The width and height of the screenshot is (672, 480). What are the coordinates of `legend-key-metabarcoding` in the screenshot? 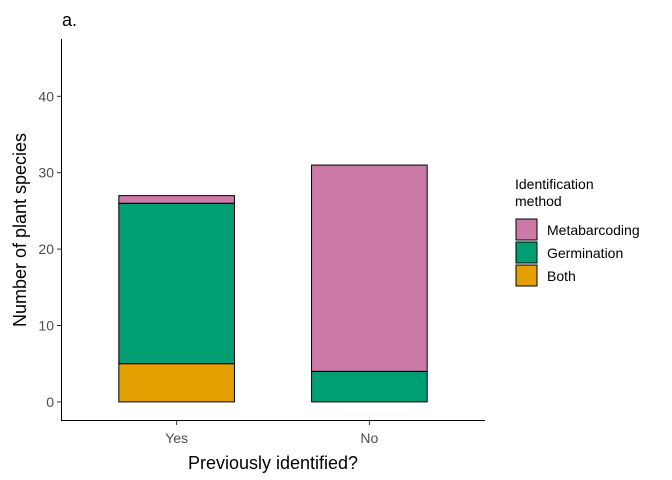 It's located at (526, 229).